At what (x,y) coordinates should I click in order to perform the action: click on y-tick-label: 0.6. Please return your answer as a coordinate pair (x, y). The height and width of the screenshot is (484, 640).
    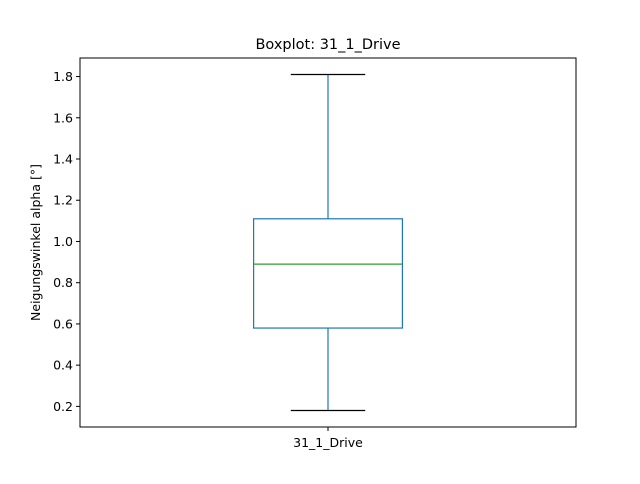
    Looking at the image, I should click on (63, 323).